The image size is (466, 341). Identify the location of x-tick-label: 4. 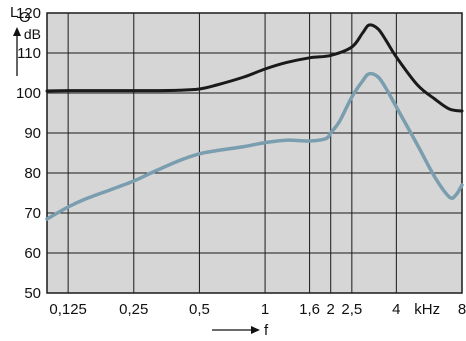
(396, 309).